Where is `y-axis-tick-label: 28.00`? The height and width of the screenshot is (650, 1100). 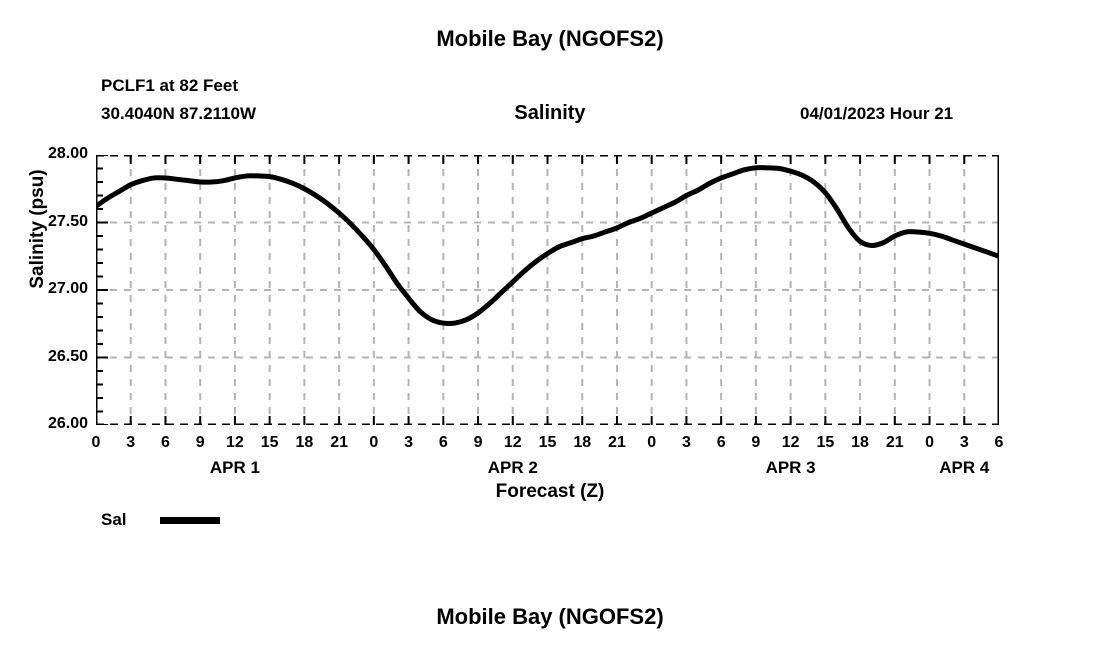
y-axis-tick-label: 28.00 is located at coordinates (67, 153).